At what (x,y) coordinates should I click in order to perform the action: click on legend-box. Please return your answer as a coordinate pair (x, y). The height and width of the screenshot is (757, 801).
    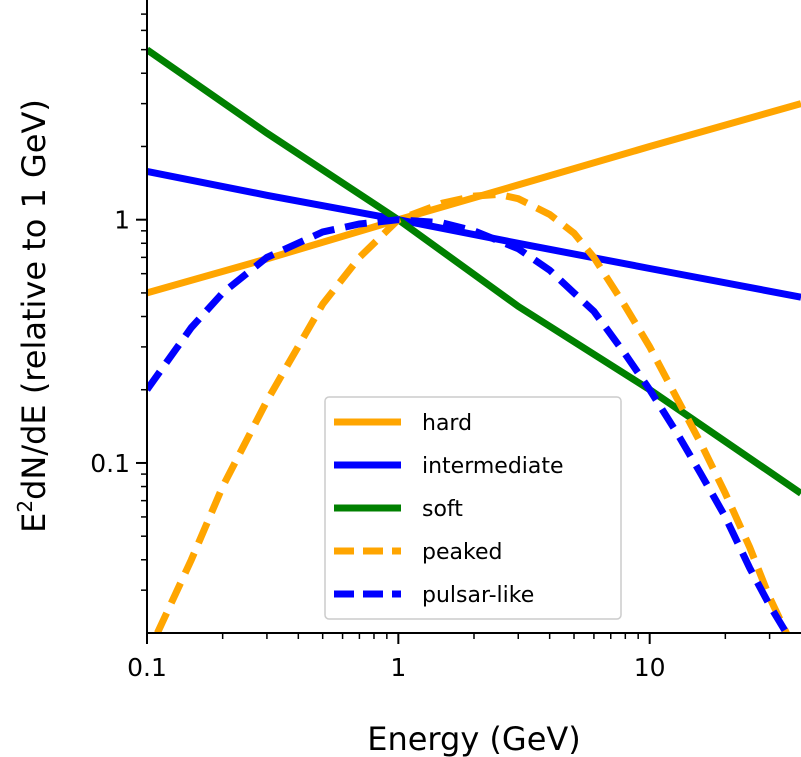
    Looking at the image, I should click on (473, 508).